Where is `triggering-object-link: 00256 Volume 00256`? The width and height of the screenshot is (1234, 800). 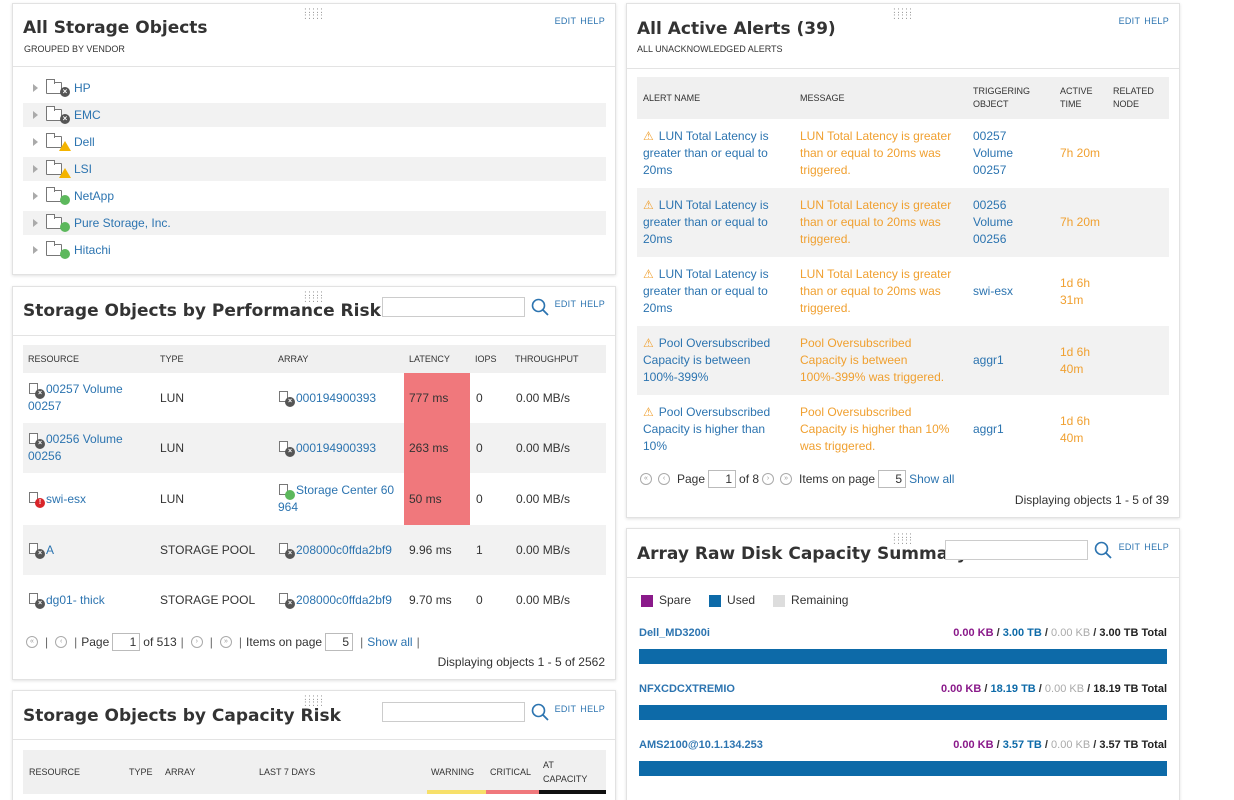 triggering-object-link: 00256 Volume 00256 is located at coordinates (993, 222).